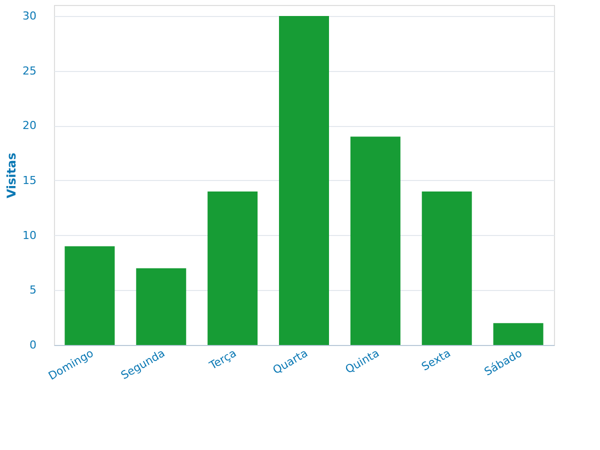 This screenshot has height=450, width=600. Describe the element at coordinates (33, 345) in the screenshot. I see `y-tick-label: 0` at that location.